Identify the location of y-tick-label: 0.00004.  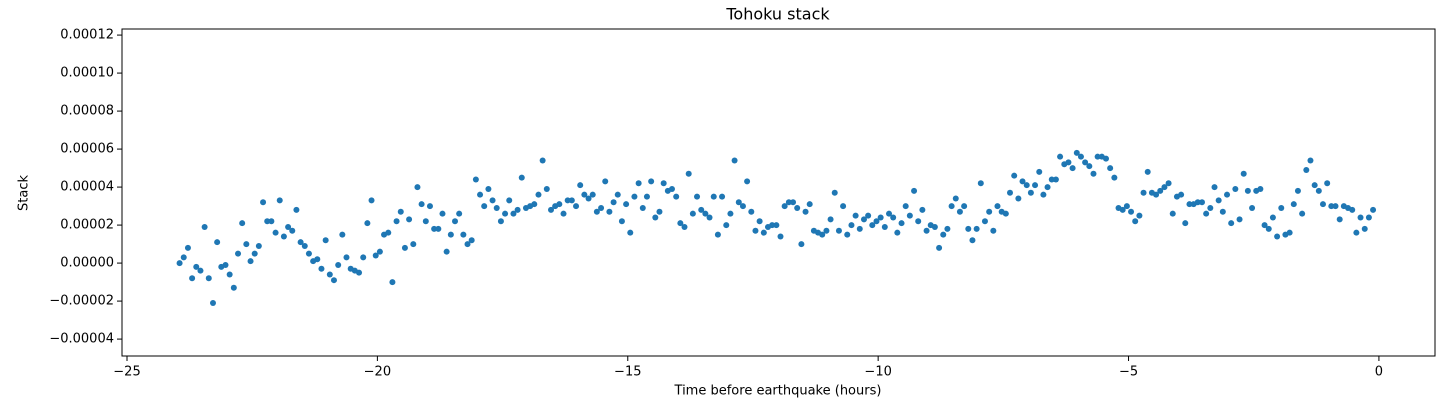
(87, 187).